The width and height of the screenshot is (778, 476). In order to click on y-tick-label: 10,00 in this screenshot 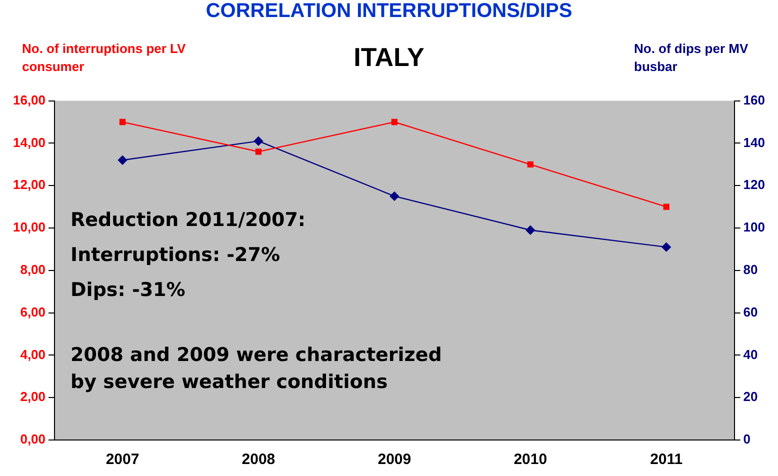, I will do `click(29, 227)`.